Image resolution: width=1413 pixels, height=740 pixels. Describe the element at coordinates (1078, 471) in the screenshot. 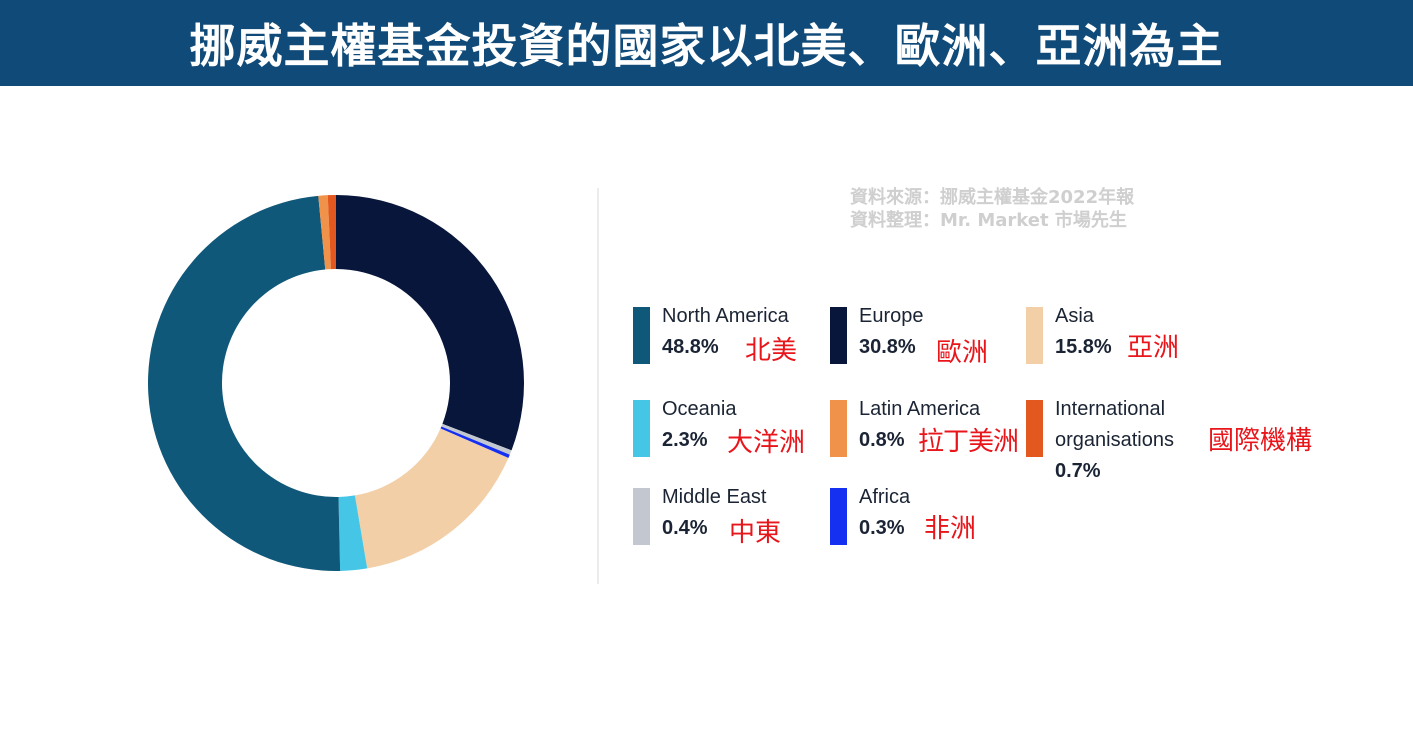

I see `legend-value: 0.7%` at that location.